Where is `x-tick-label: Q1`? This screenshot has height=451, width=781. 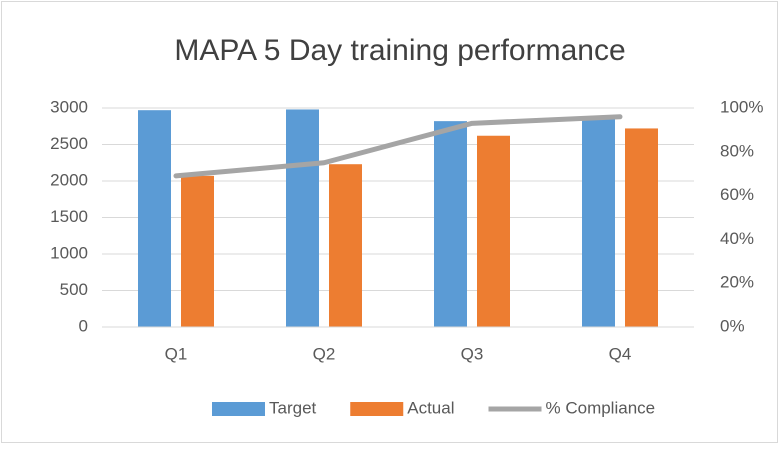
x-tick-label: Q1 is located at coordinates (176, 353).